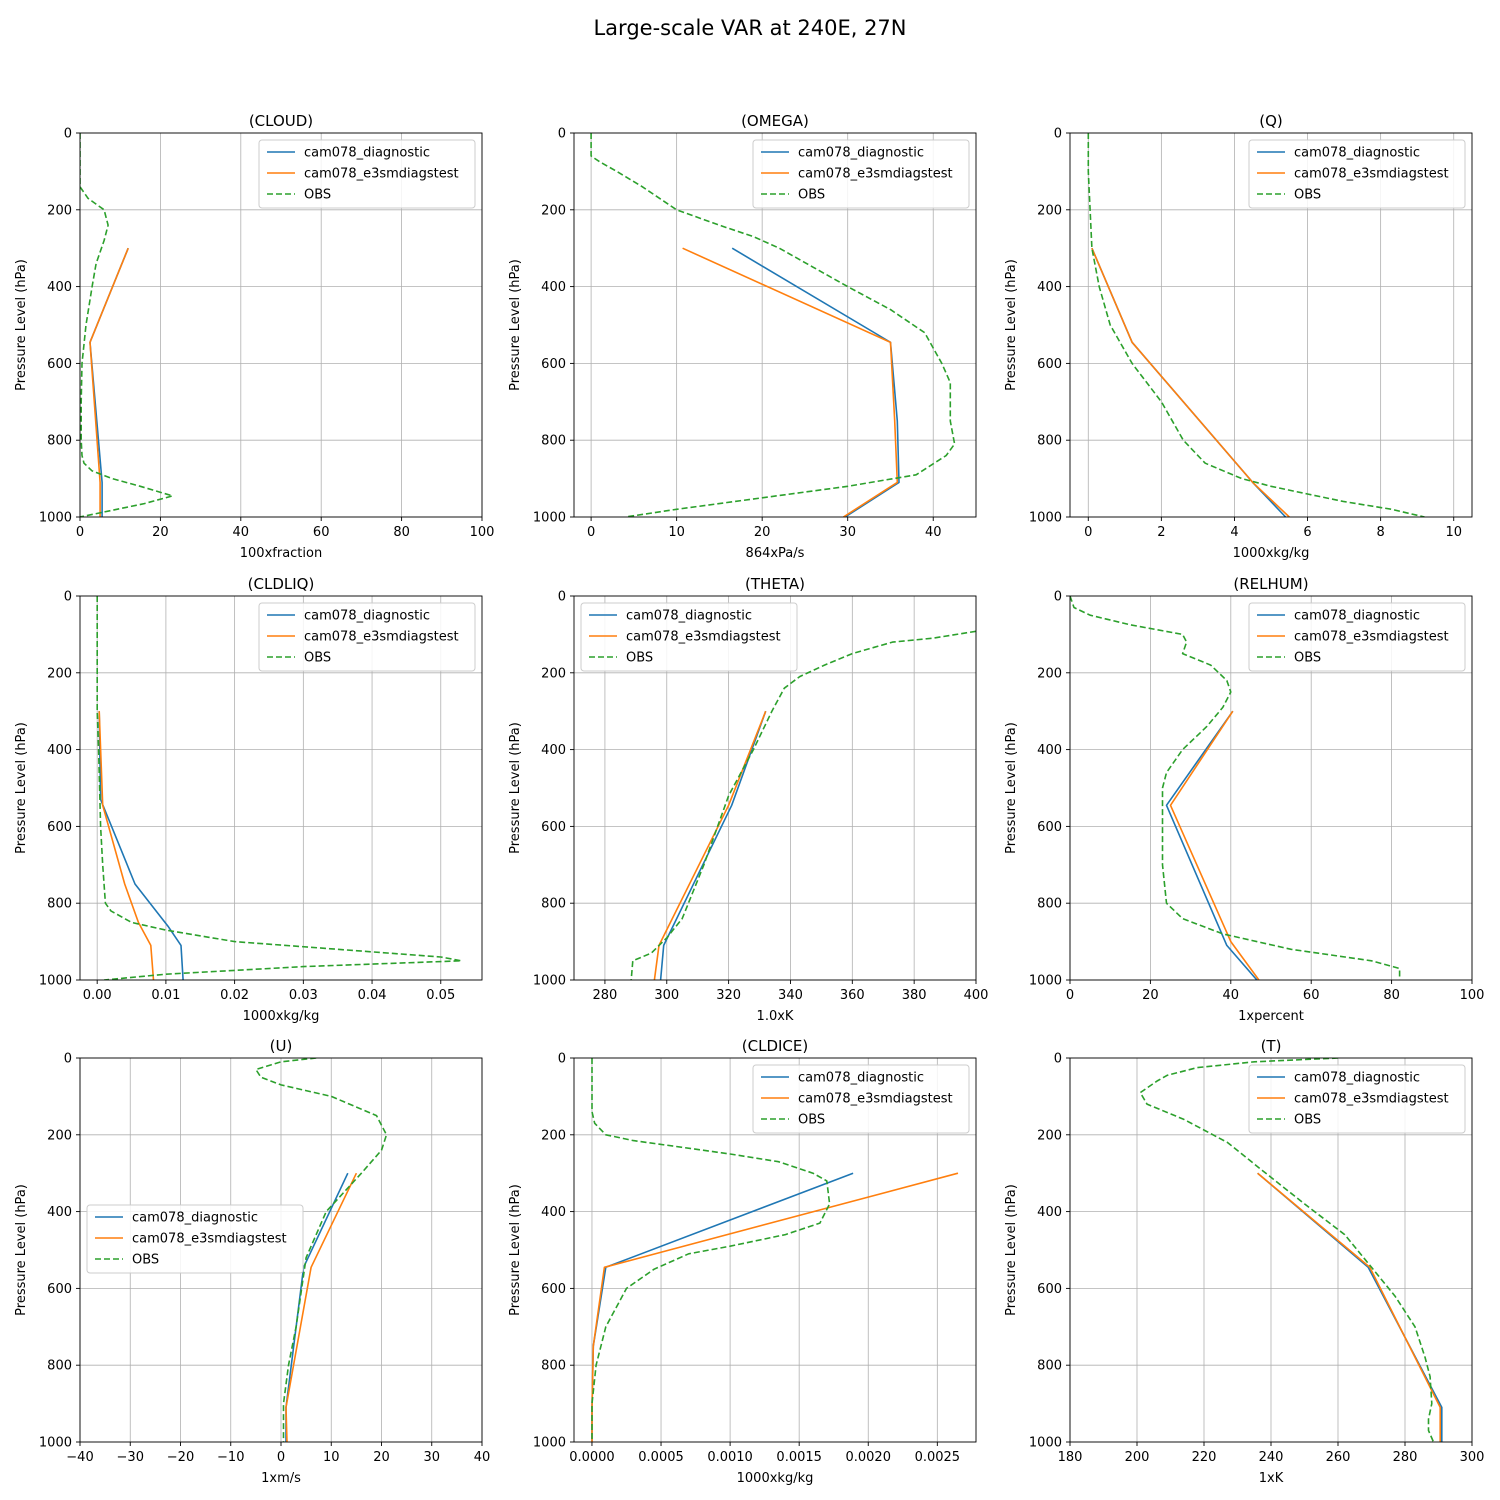  Describe the element at coordinates (661, 1457) in the screenshot. I see `x-tick-label: 0.0005` at that location.